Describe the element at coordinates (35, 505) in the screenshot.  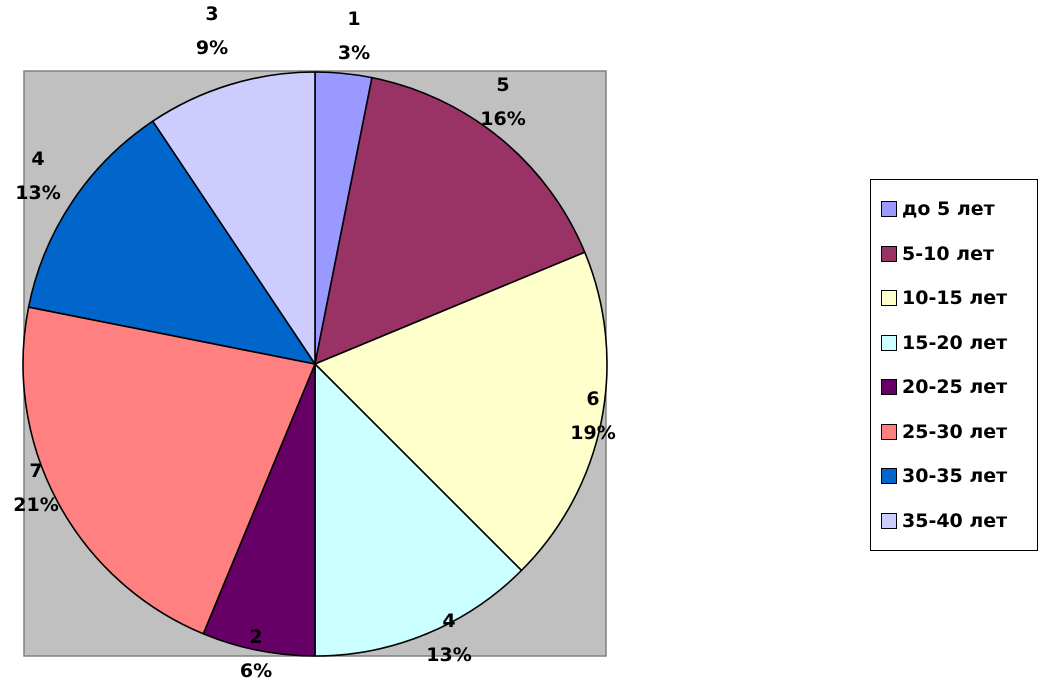
I see `data-label-percent: 21%` at that location.